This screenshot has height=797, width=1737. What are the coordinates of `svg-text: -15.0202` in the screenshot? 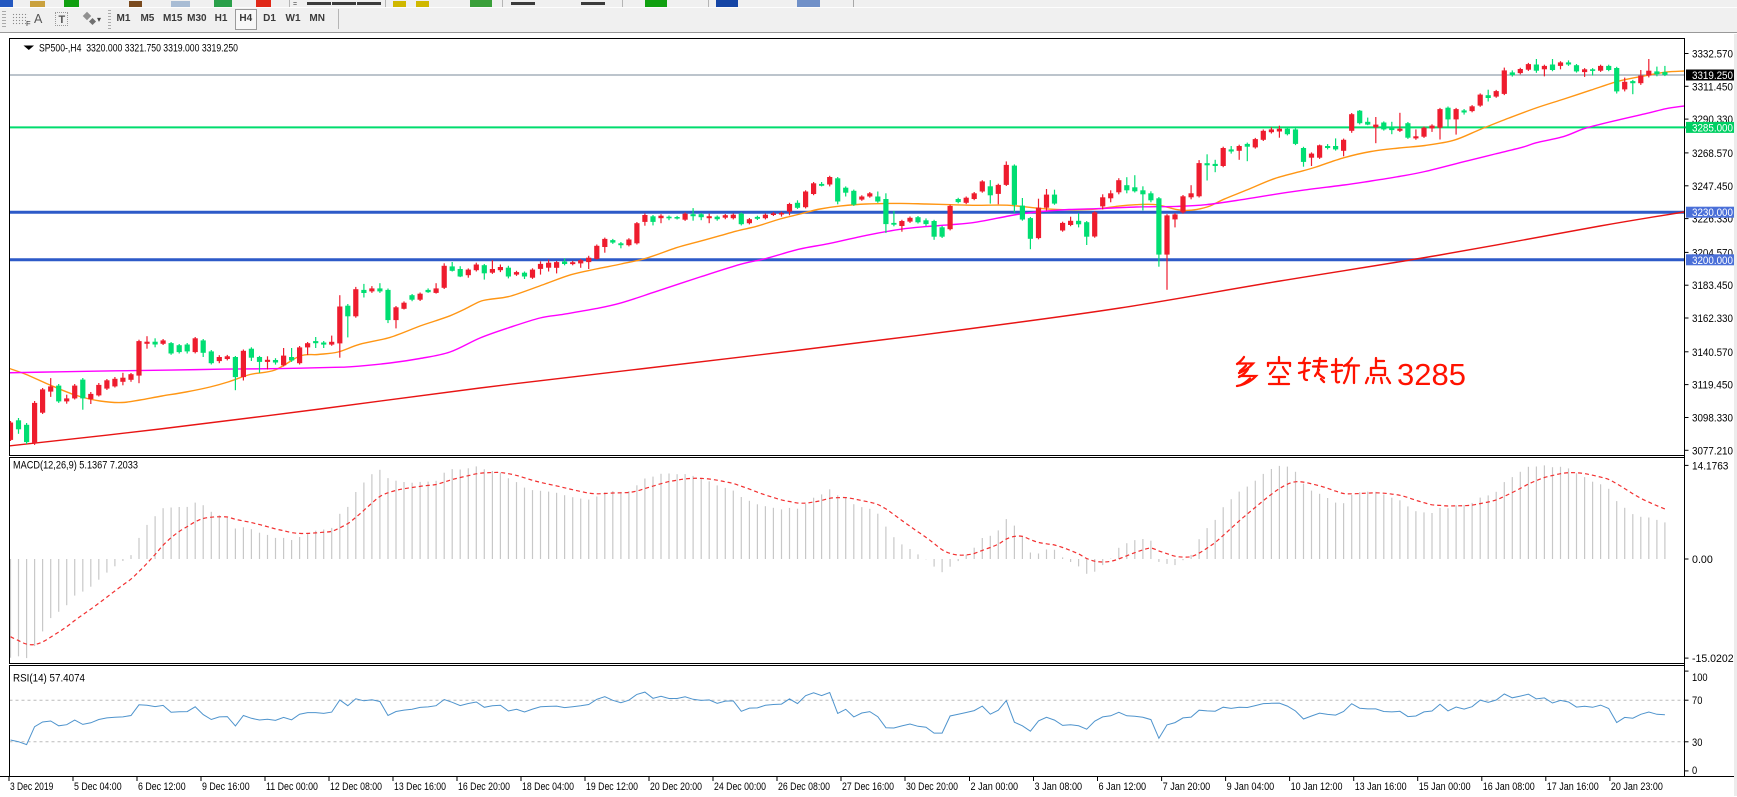 It's located at (1713, 659).